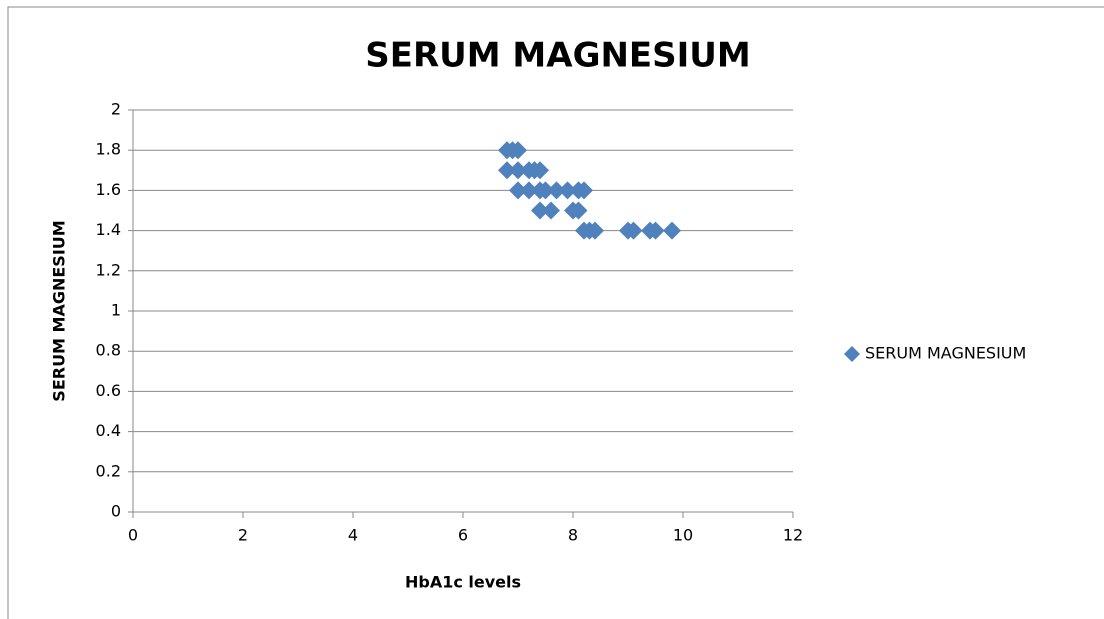  Describe the element at coordinates (108, 430) in the screenshot. I see `y-tick-label: 0.4` at that location.